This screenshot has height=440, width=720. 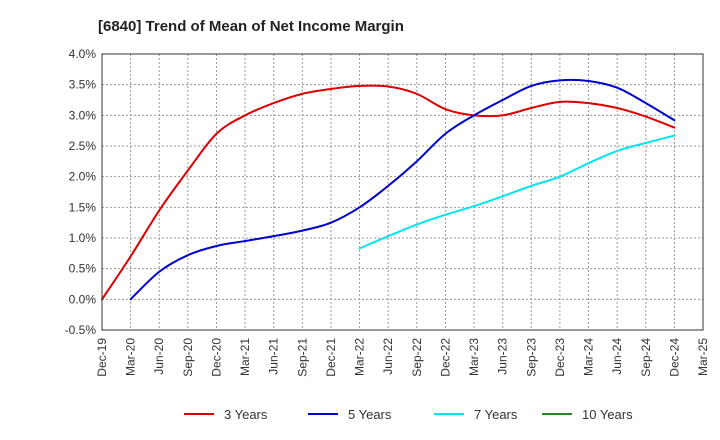 I want to click on legend-label-0: 3 Years, so click(x=246, y=414).